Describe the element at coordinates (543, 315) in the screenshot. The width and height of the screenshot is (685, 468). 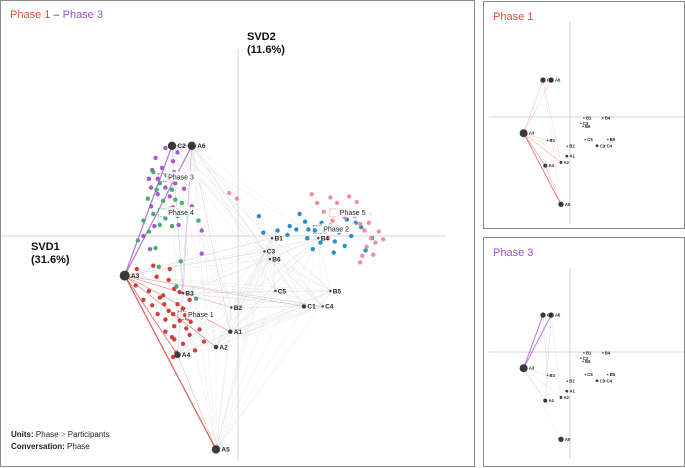
I see `node-c2` at that location.